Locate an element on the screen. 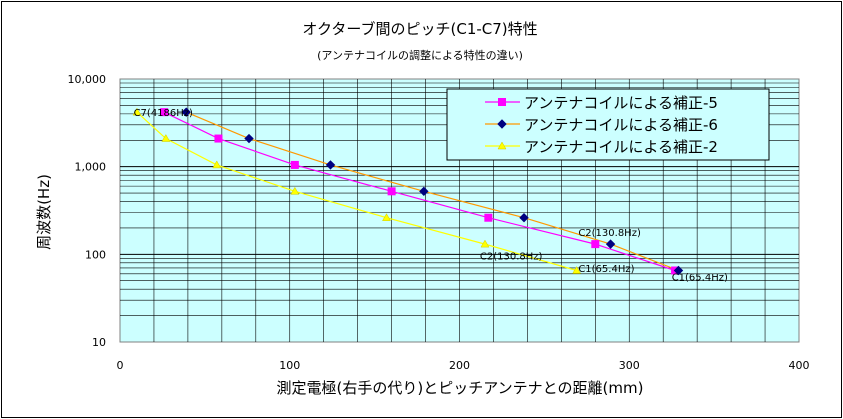 Image resolution: width=843 pixels, height=419 pixels. annotation-label: C7(4186Hz) is located at coordinates (163, 113).